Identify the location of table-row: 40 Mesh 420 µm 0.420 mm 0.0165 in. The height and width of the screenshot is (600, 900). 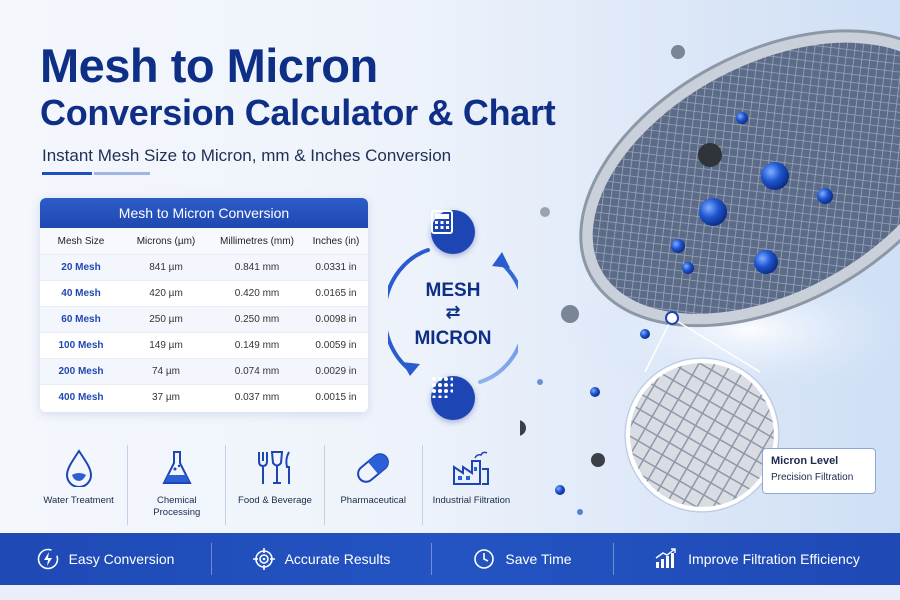
(204, 293).